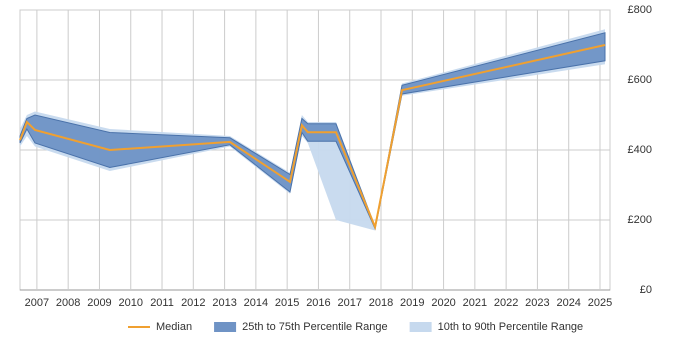 The height and width of the screenshot is (350, 700). I want to click on x-tick-label: 2025, so click(600, 303).